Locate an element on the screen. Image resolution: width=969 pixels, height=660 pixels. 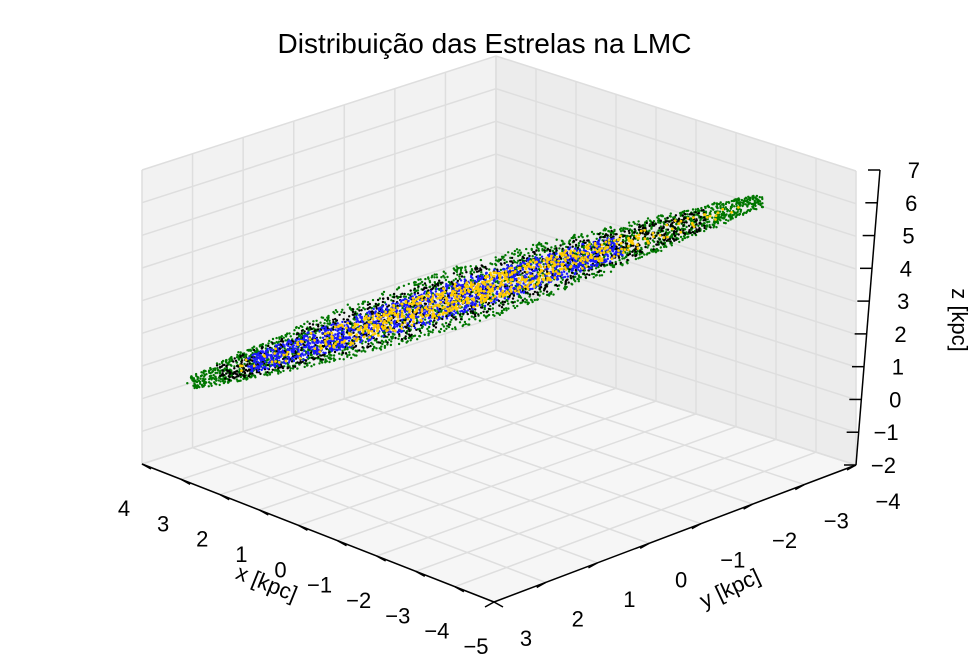
y-tick is located at coordinates (593, 565).